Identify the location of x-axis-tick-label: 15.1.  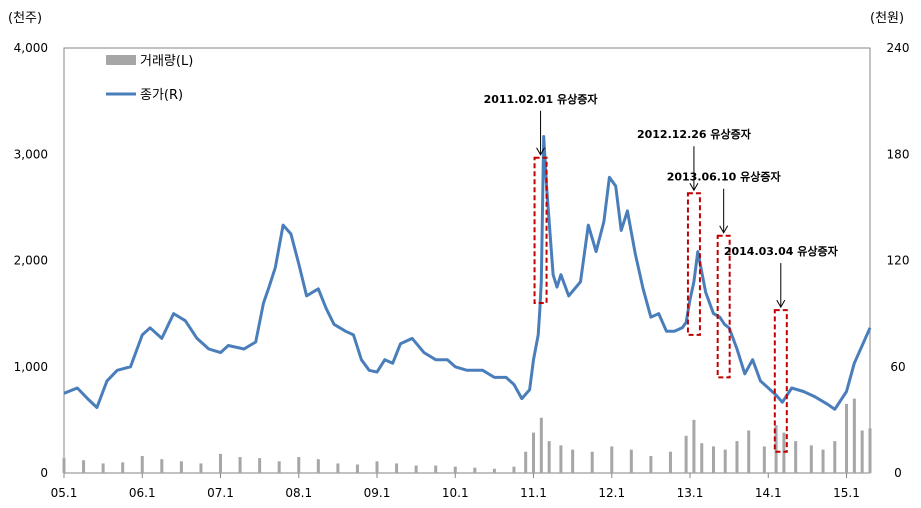
(846, 493).